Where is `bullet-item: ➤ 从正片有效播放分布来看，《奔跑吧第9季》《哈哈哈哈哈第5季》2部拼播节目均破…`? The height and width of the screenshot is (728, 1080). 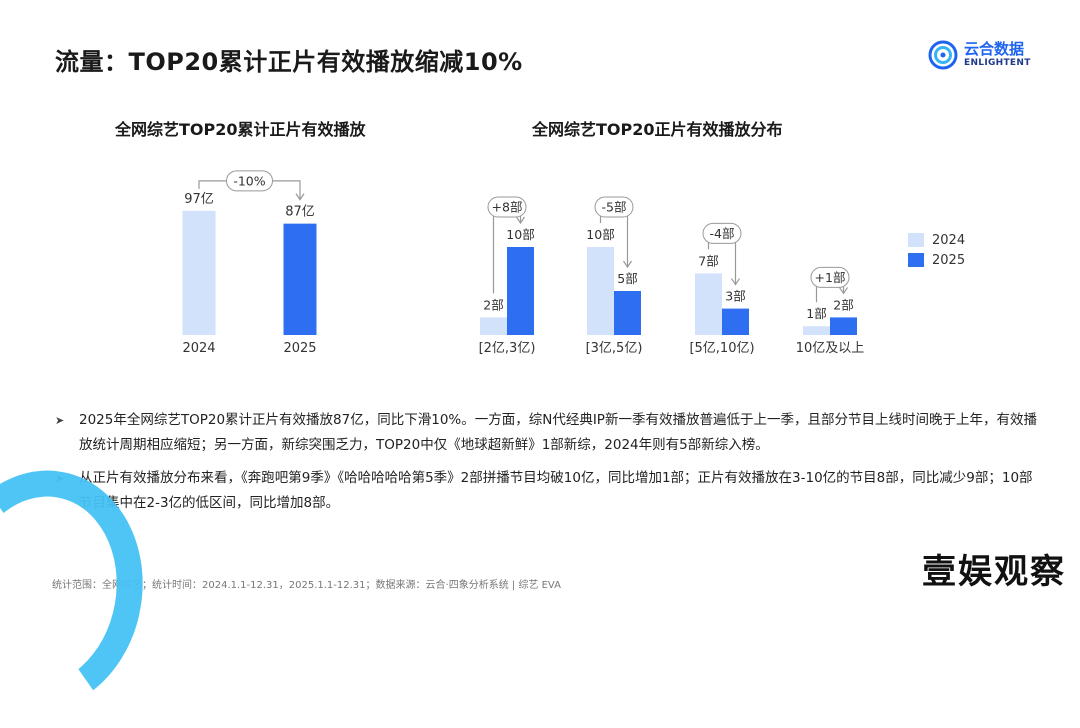 bullet-item: ➤ 从正片有效播放分布来看，《奔跑吧第9季》《哈哈哈哈哈第5季》2部拼播节目均破… is located at coordinates (550, 491).